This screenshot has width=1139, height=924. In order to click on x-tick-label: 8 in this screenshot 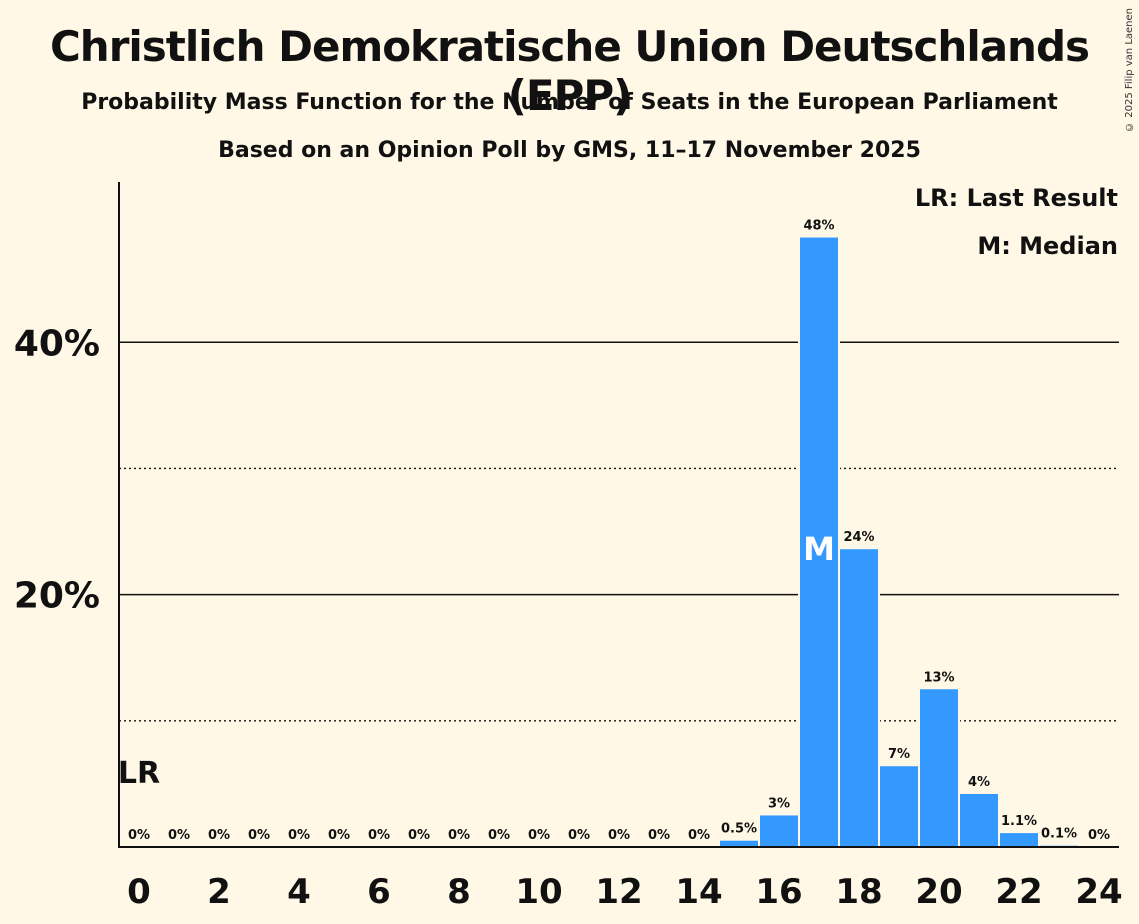, I will do `click(459, 892)`.